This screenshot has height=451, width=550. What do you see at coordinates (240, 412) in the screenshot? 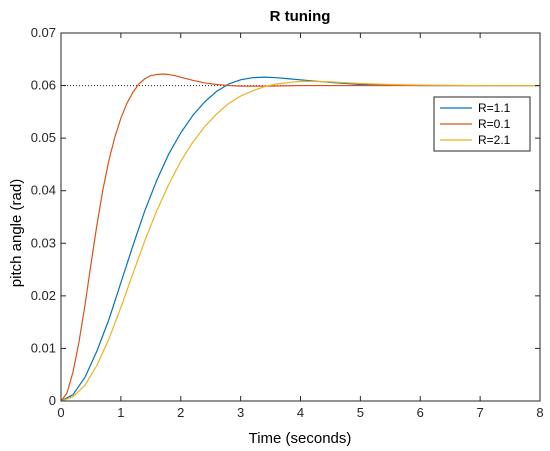
I see `x-tick-label: 3` at bounding box center [240, 412].